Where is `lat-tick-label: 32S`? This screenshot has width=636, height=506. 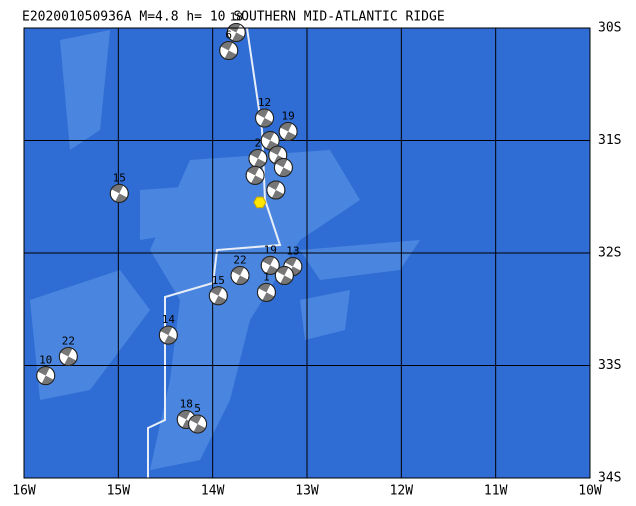 lat-tick-label: 32S is located at coordinates (609, 253).